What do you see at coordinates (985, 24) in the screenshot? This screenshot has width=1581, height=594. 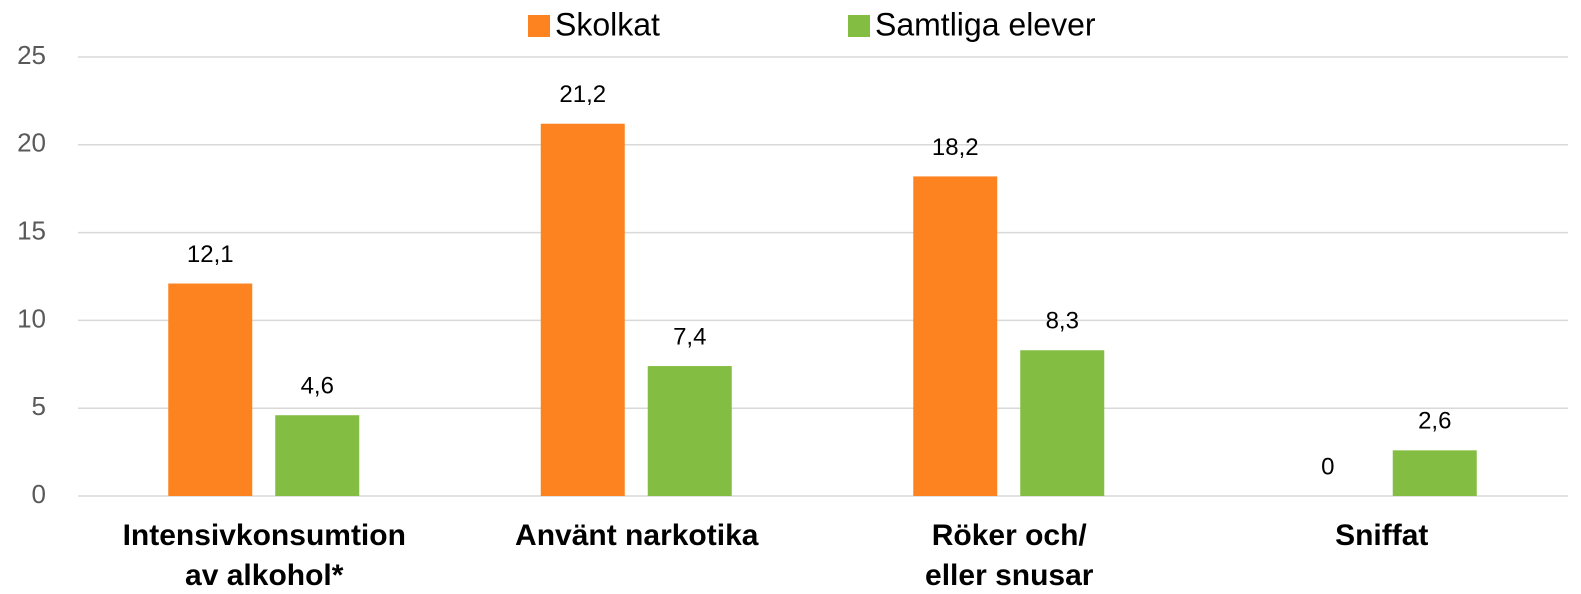 I see `legend-label: Samtliga elever` at bounding box center [985, 24].